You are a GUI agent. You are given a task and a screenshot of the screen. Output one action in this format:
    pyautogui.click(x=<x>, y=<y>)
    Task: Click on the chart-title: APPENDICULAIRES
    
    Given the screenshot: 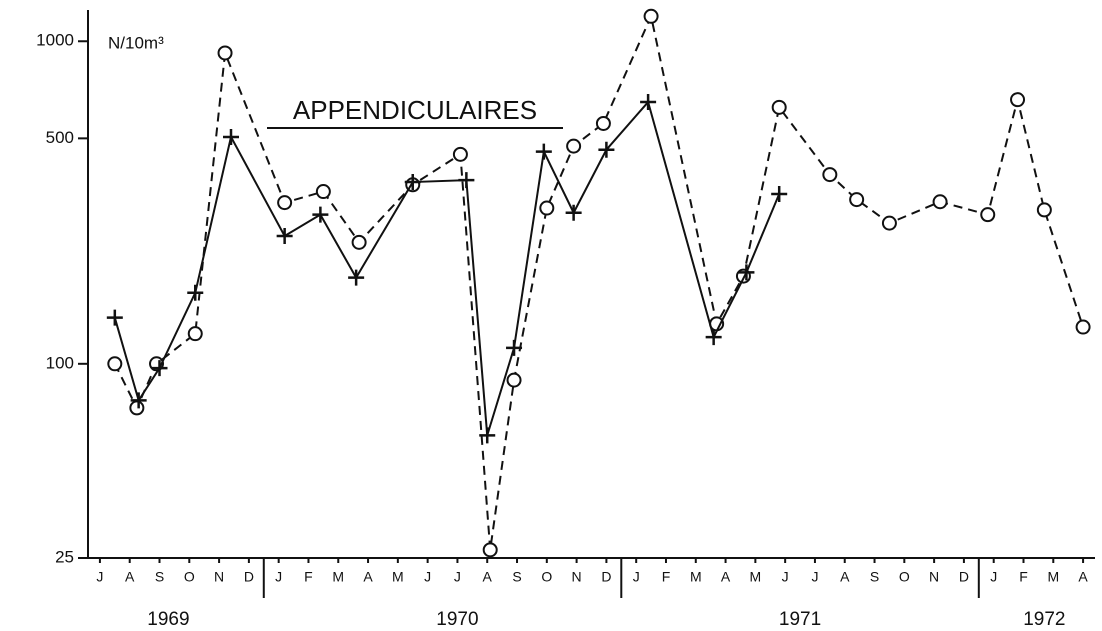 What is the action you would take?
    pyautogui.click(x=415, y=110)
    